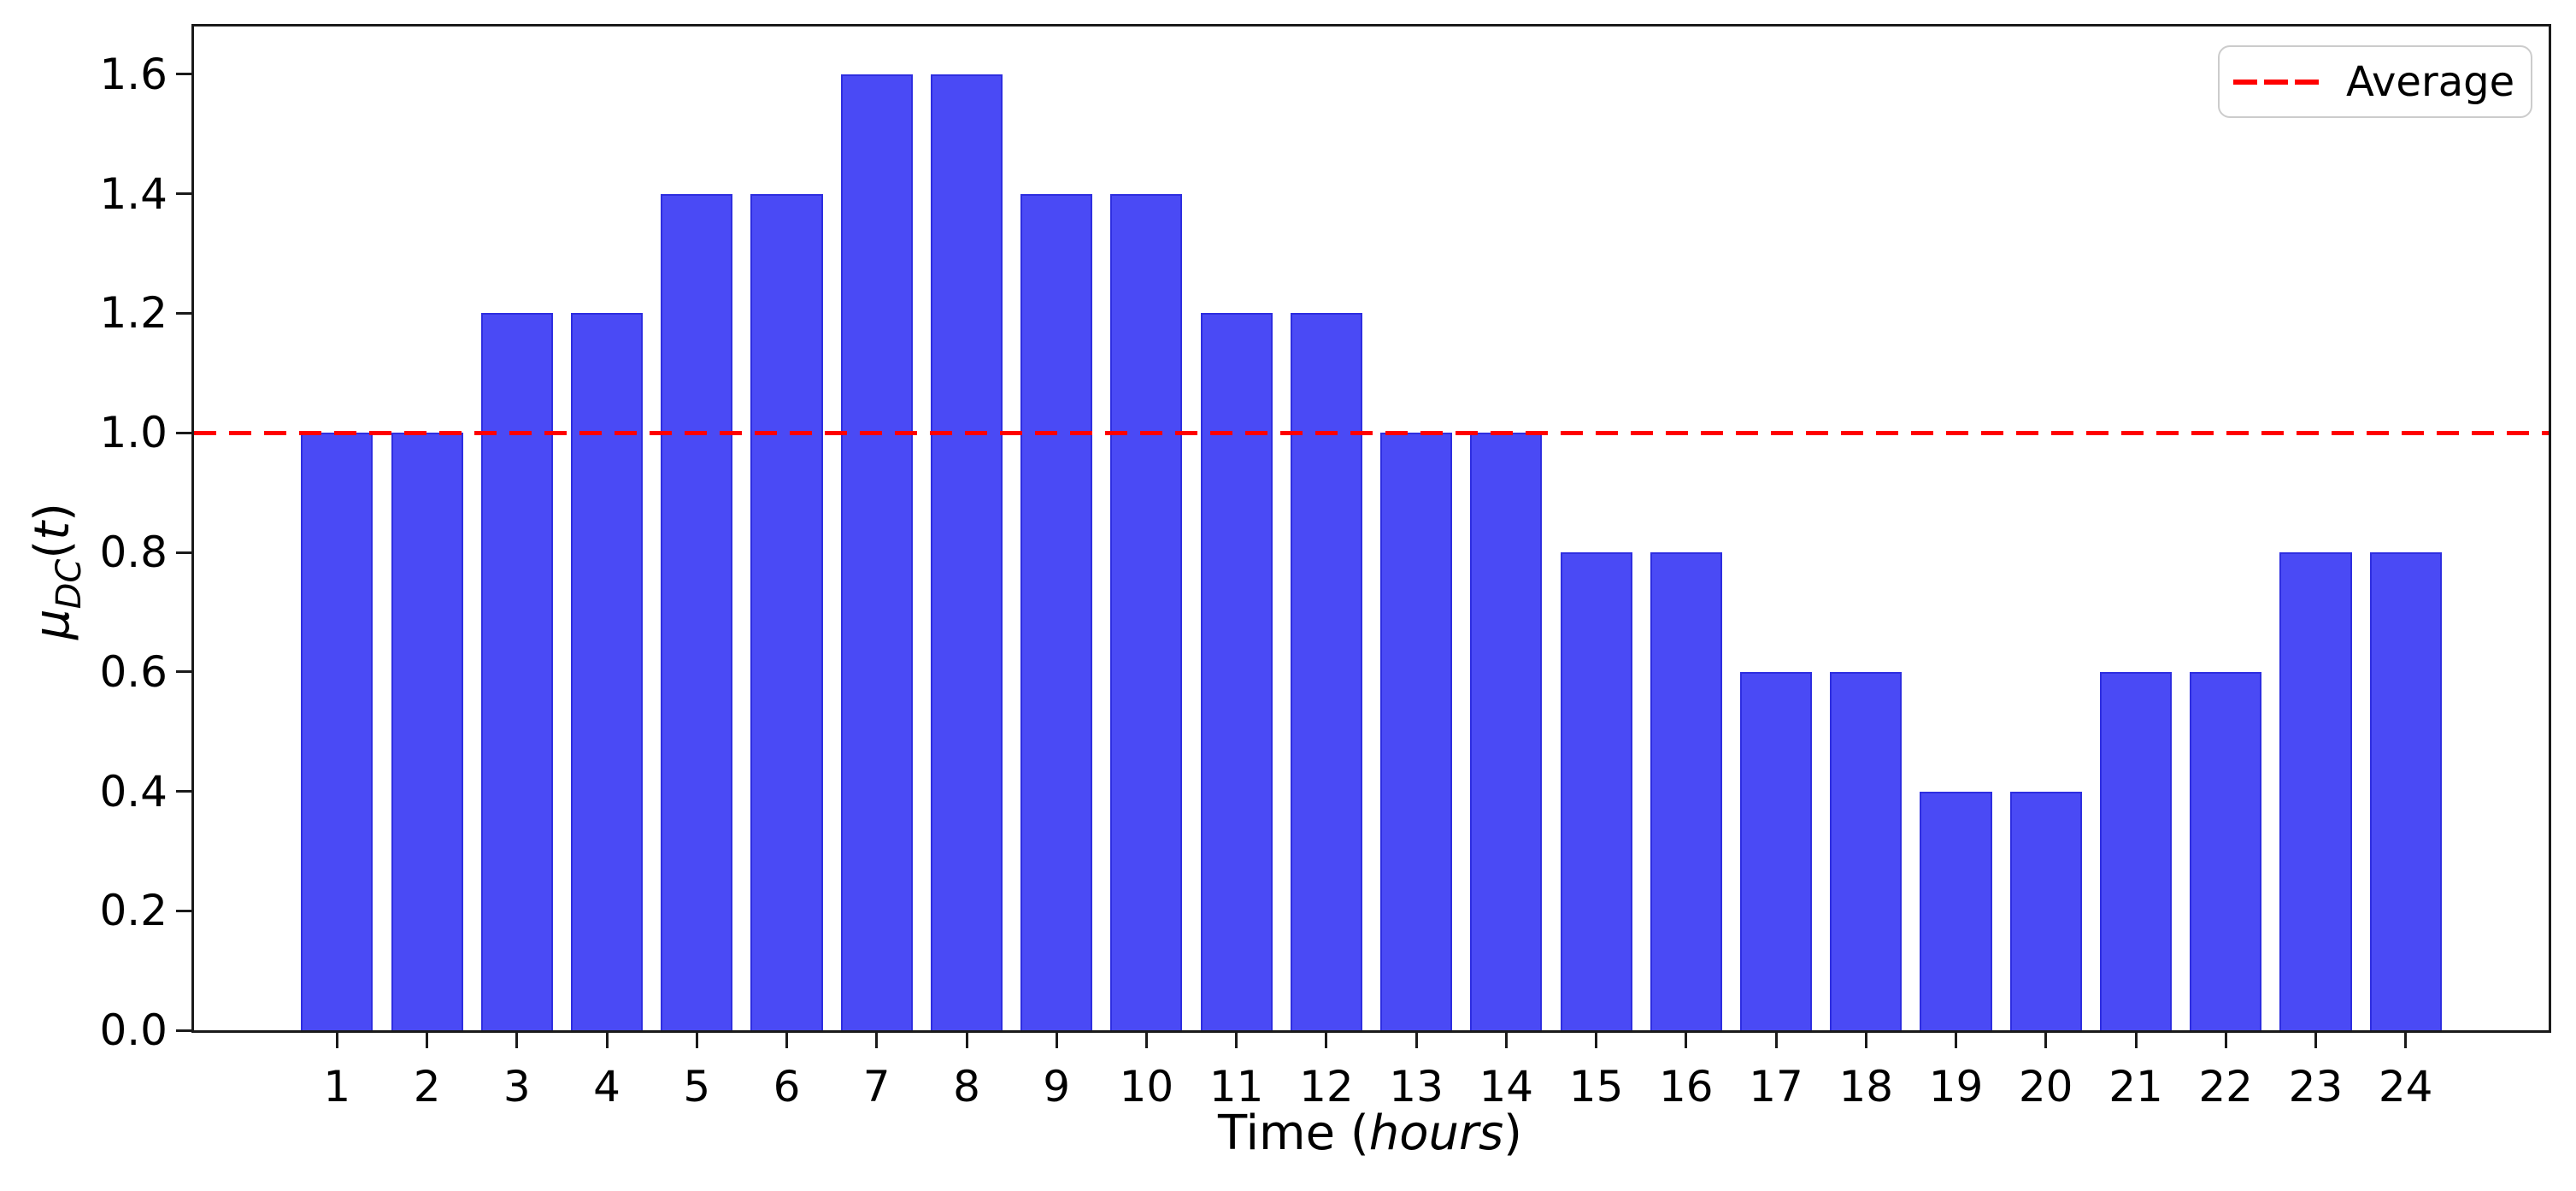  What do you see at coordinates (133, 193) in the screenshot?
I see `y-tick-label-1.4: 1.4` at bounding box center [133, 193].